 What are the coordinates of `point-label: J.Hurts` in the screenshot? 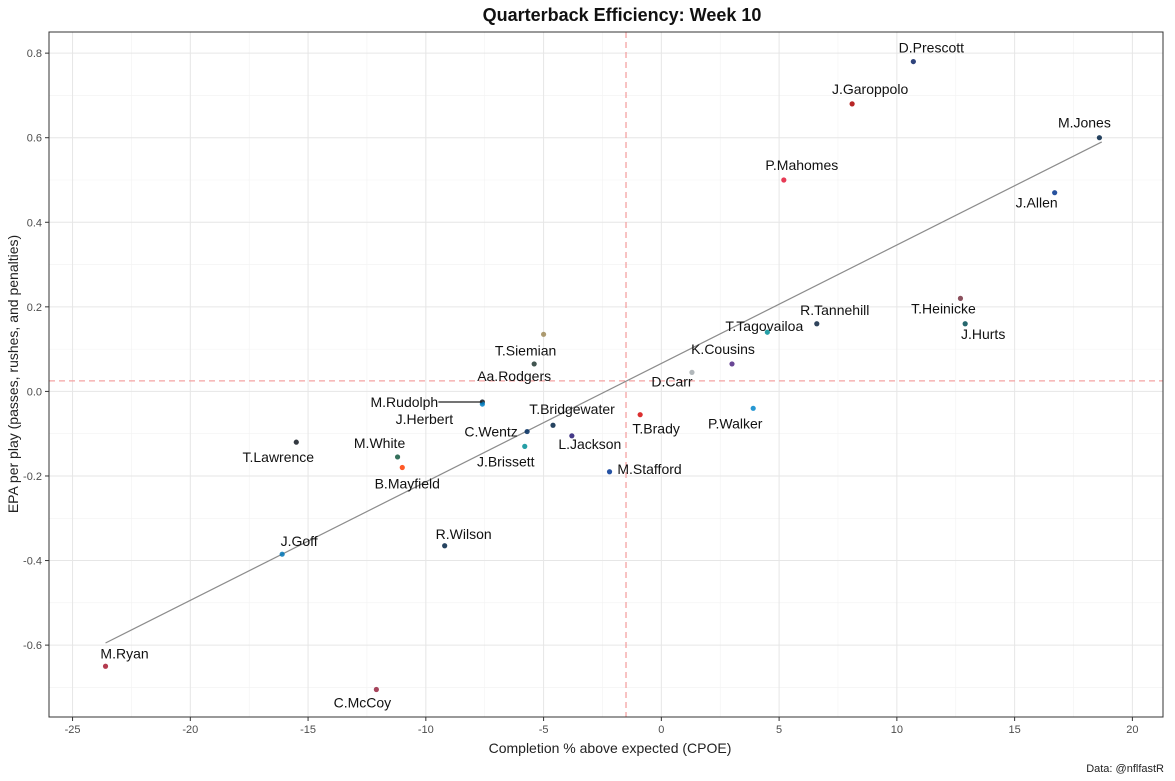 It's located at (983, 334).